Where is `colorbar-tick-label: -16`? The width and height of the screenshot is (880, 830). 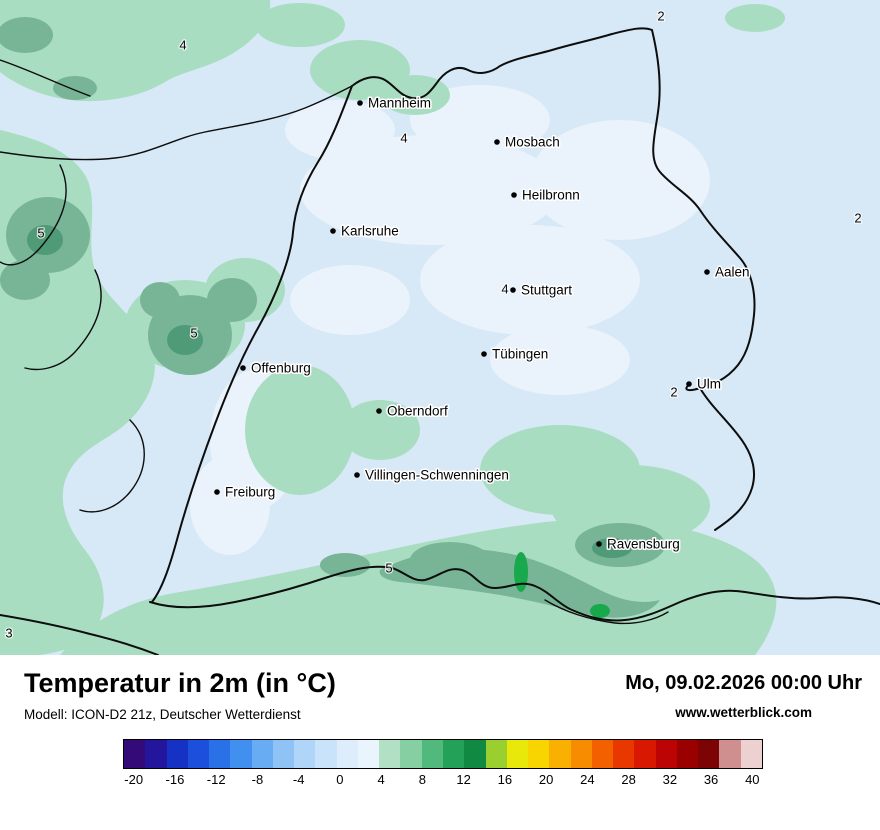
colorbar-tick-label: -16 is located at coordinates (175, 779).